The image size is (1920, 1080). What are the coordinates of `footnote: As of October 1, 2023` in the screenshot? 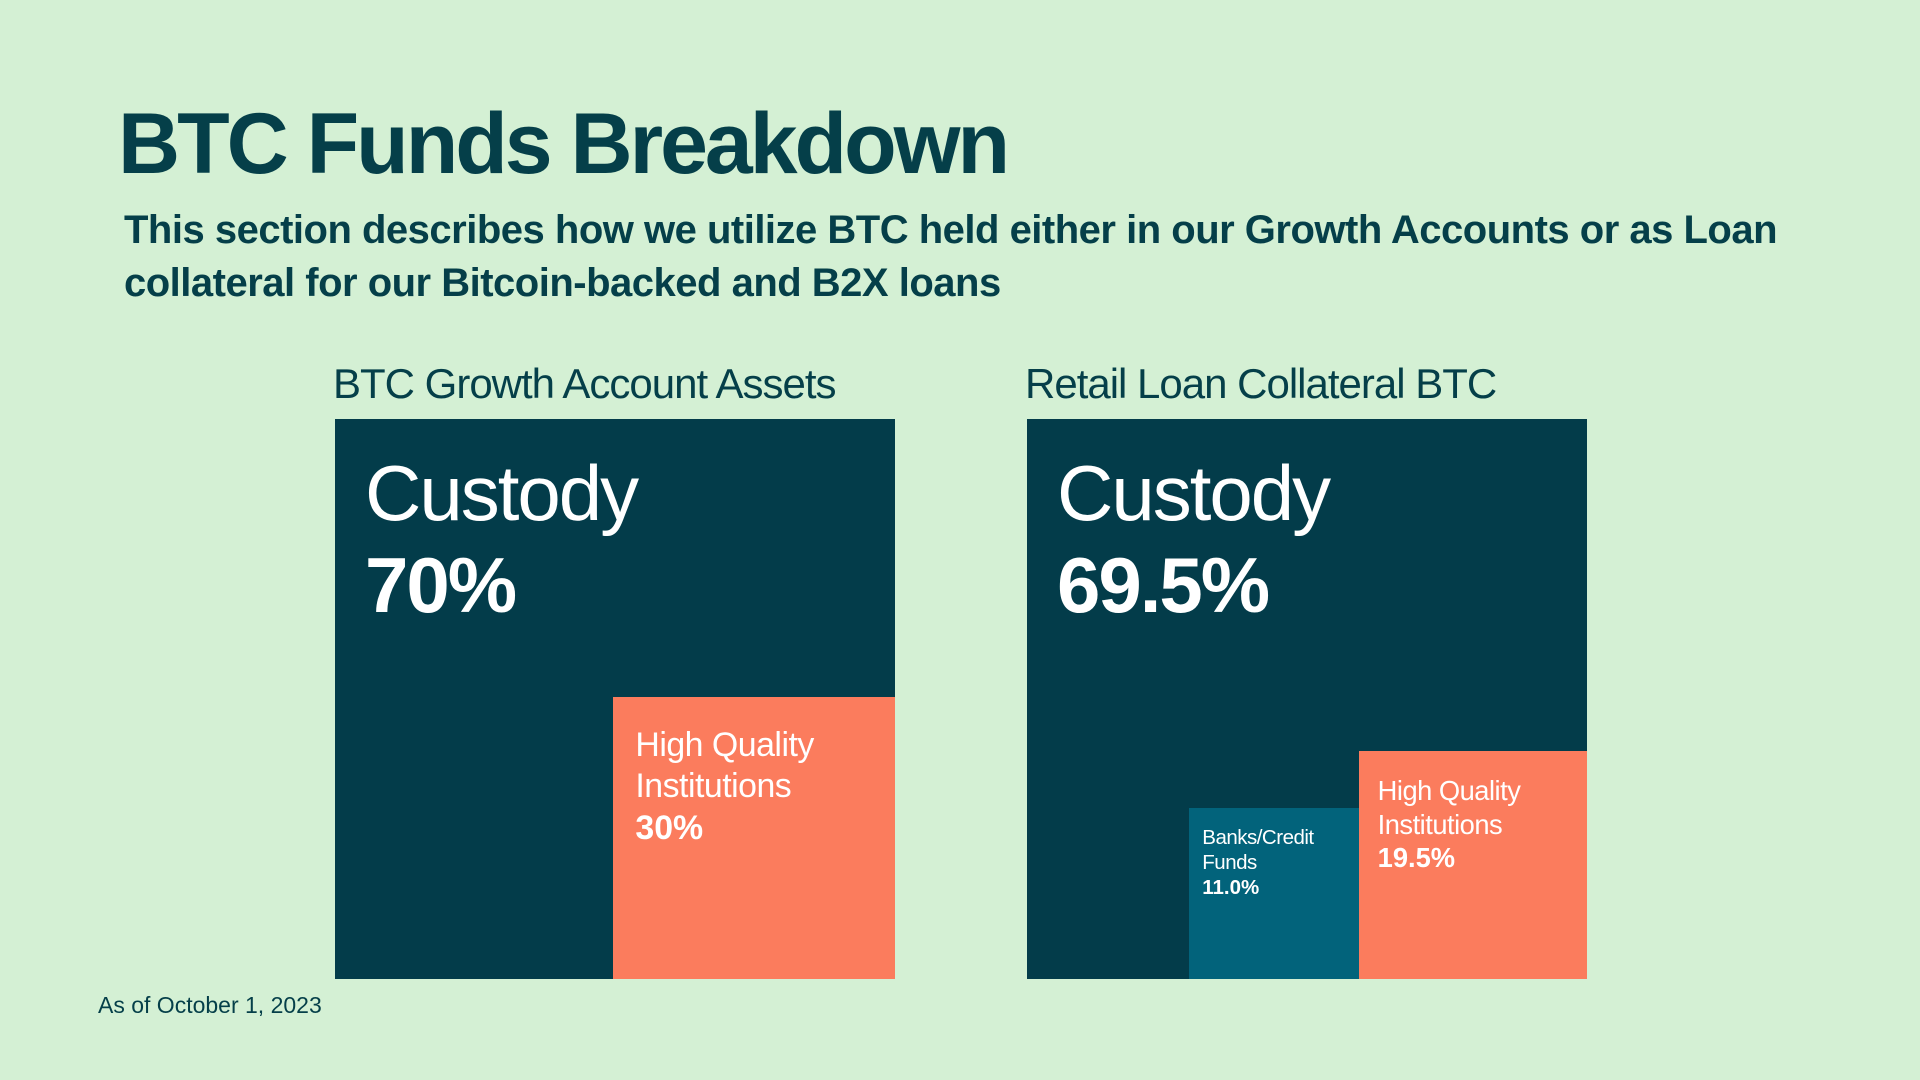 It's located at (210, 1005).